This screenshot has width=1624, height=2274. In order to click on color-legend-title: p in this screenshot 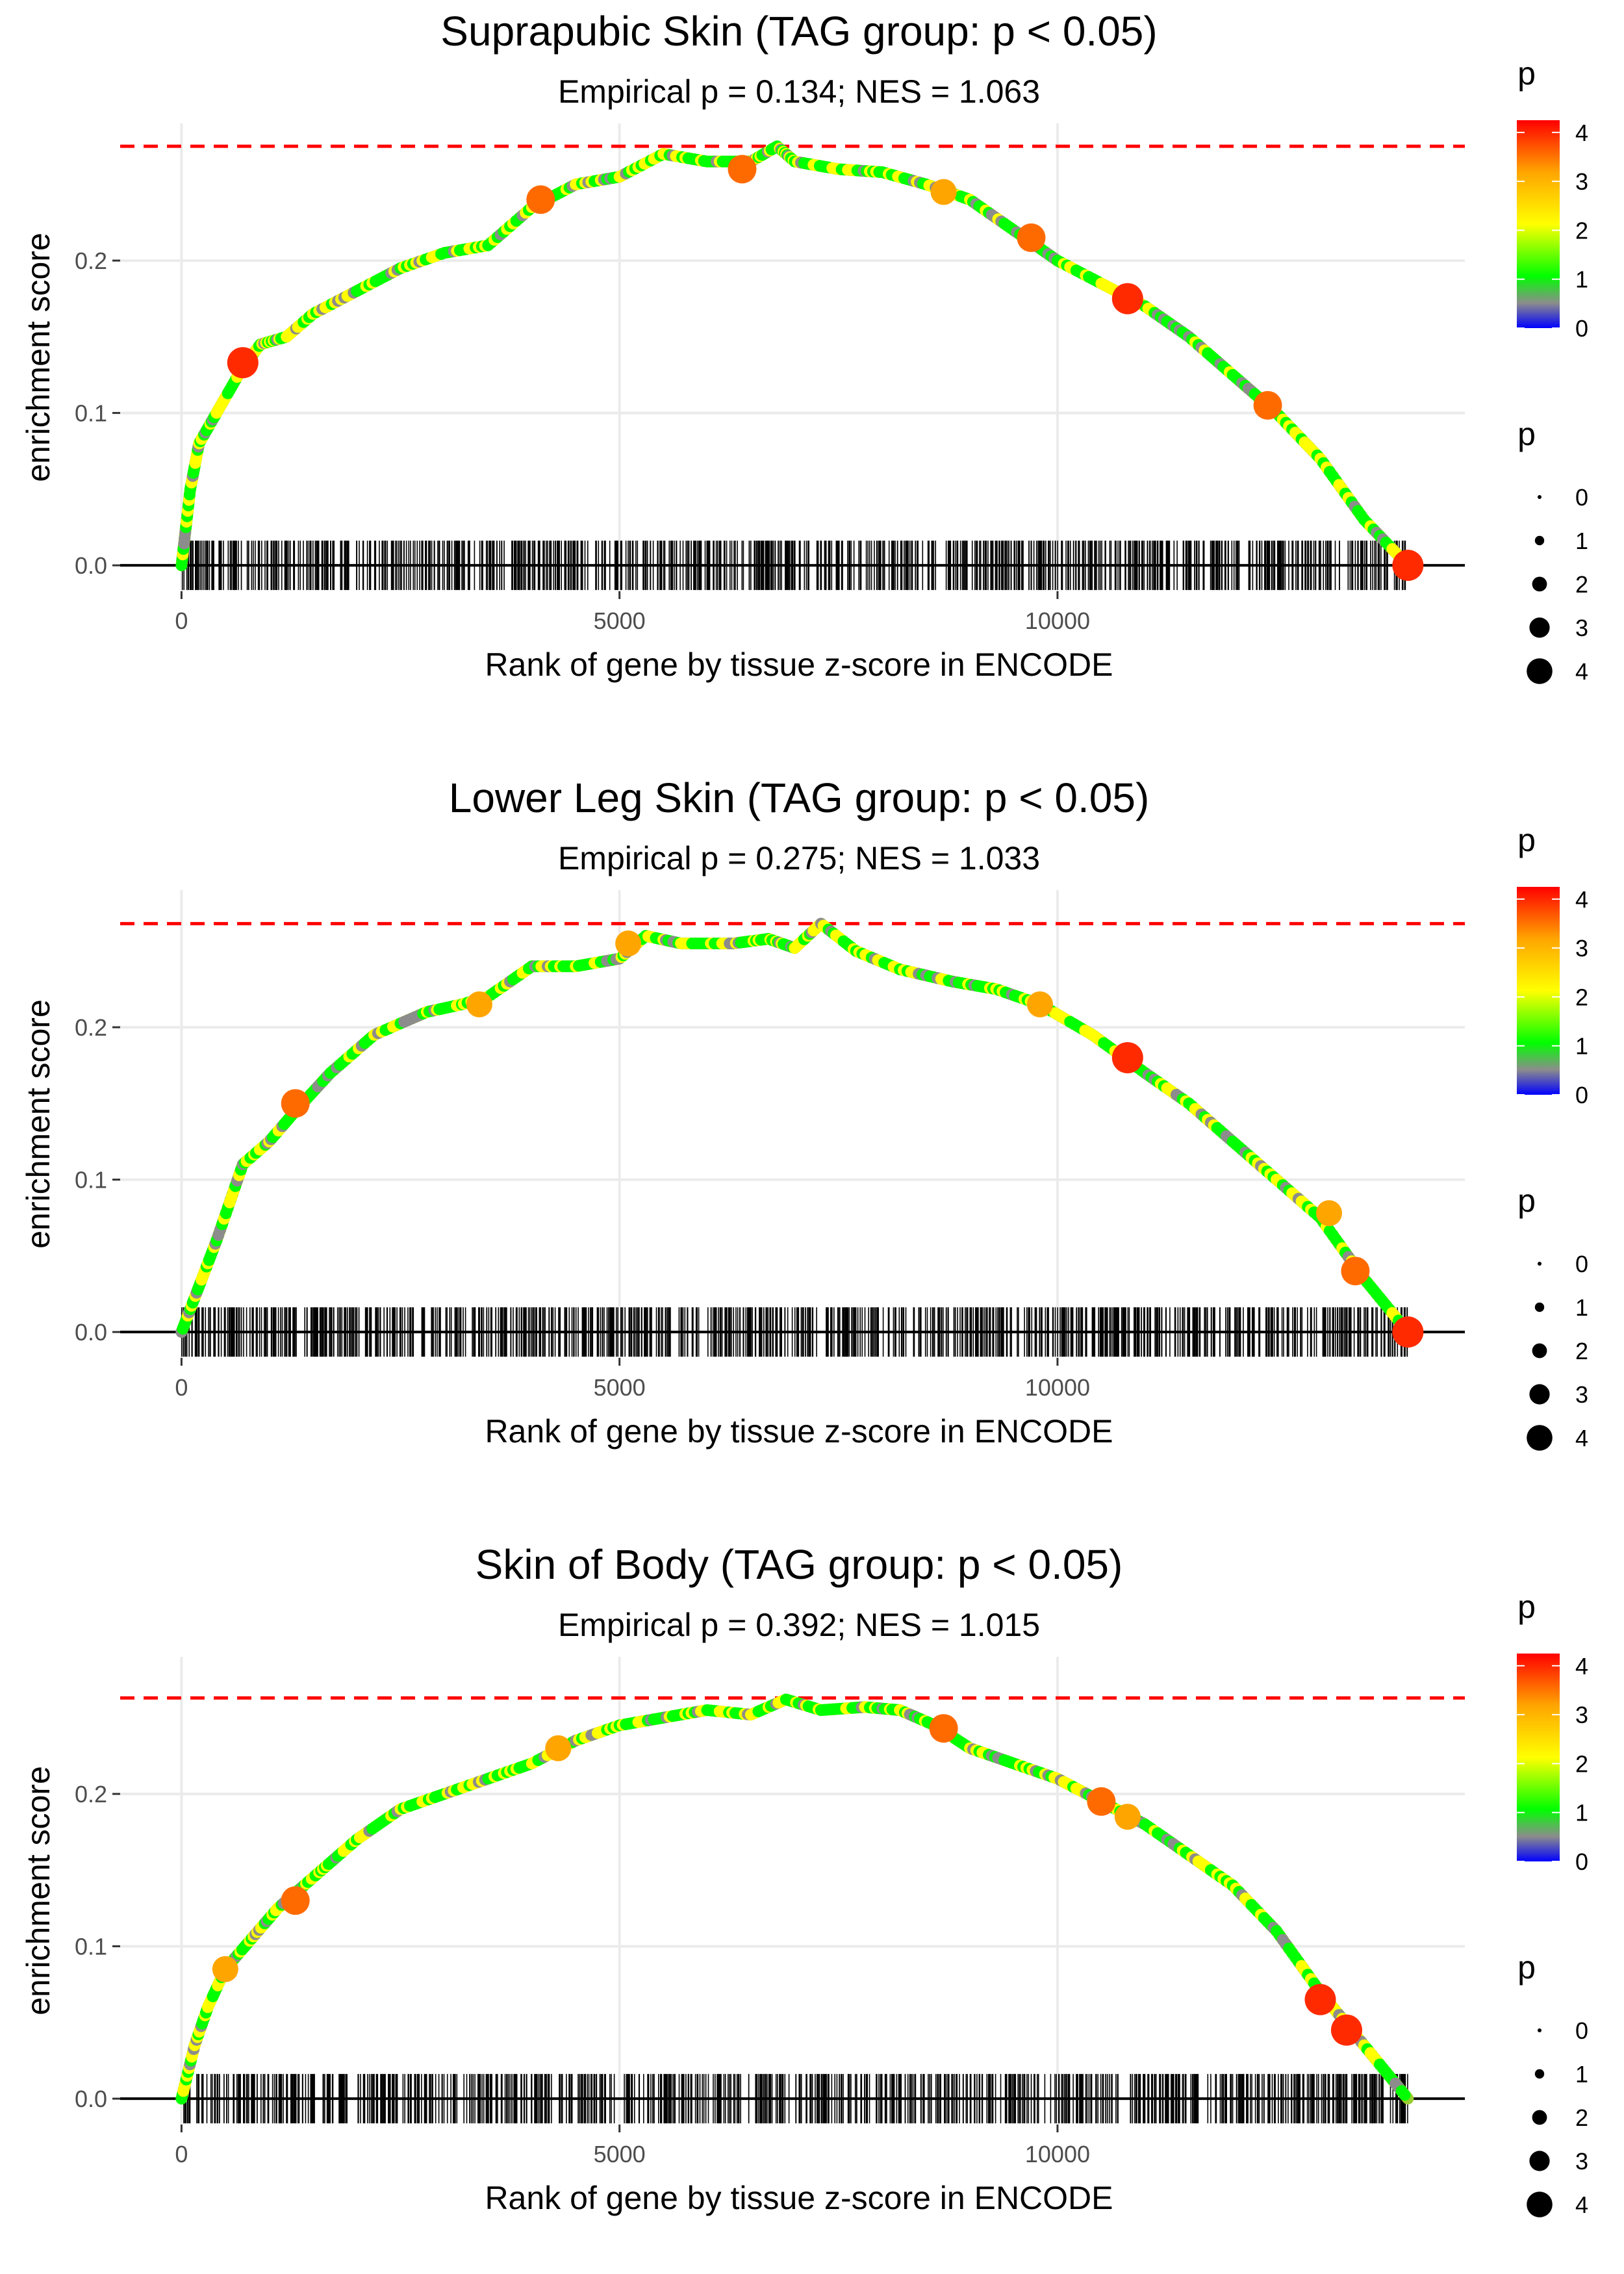, I will do `click(1526, 1607)`.